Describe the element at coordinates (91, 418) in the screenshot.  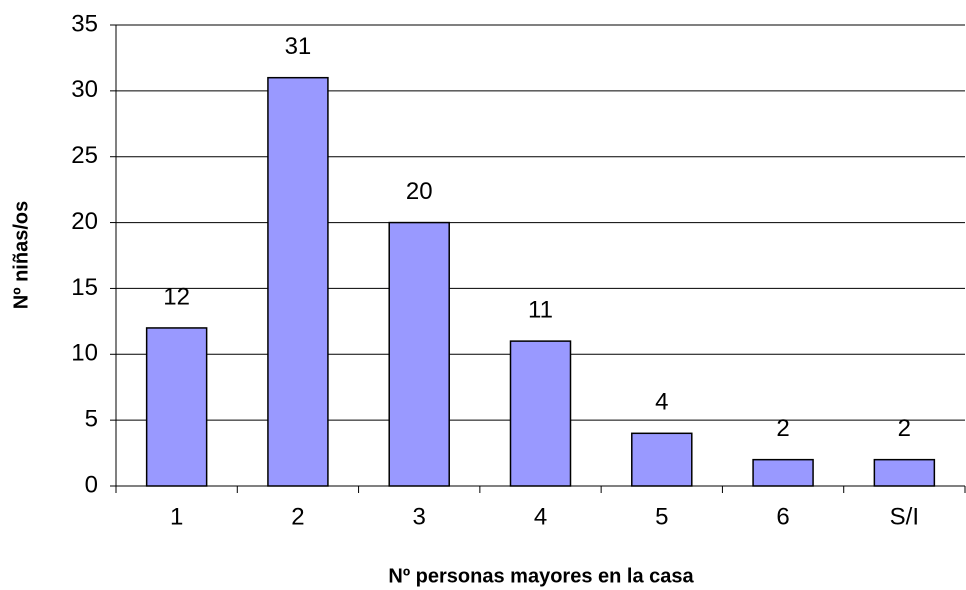
I see `y-tick-label: 5` at that location.